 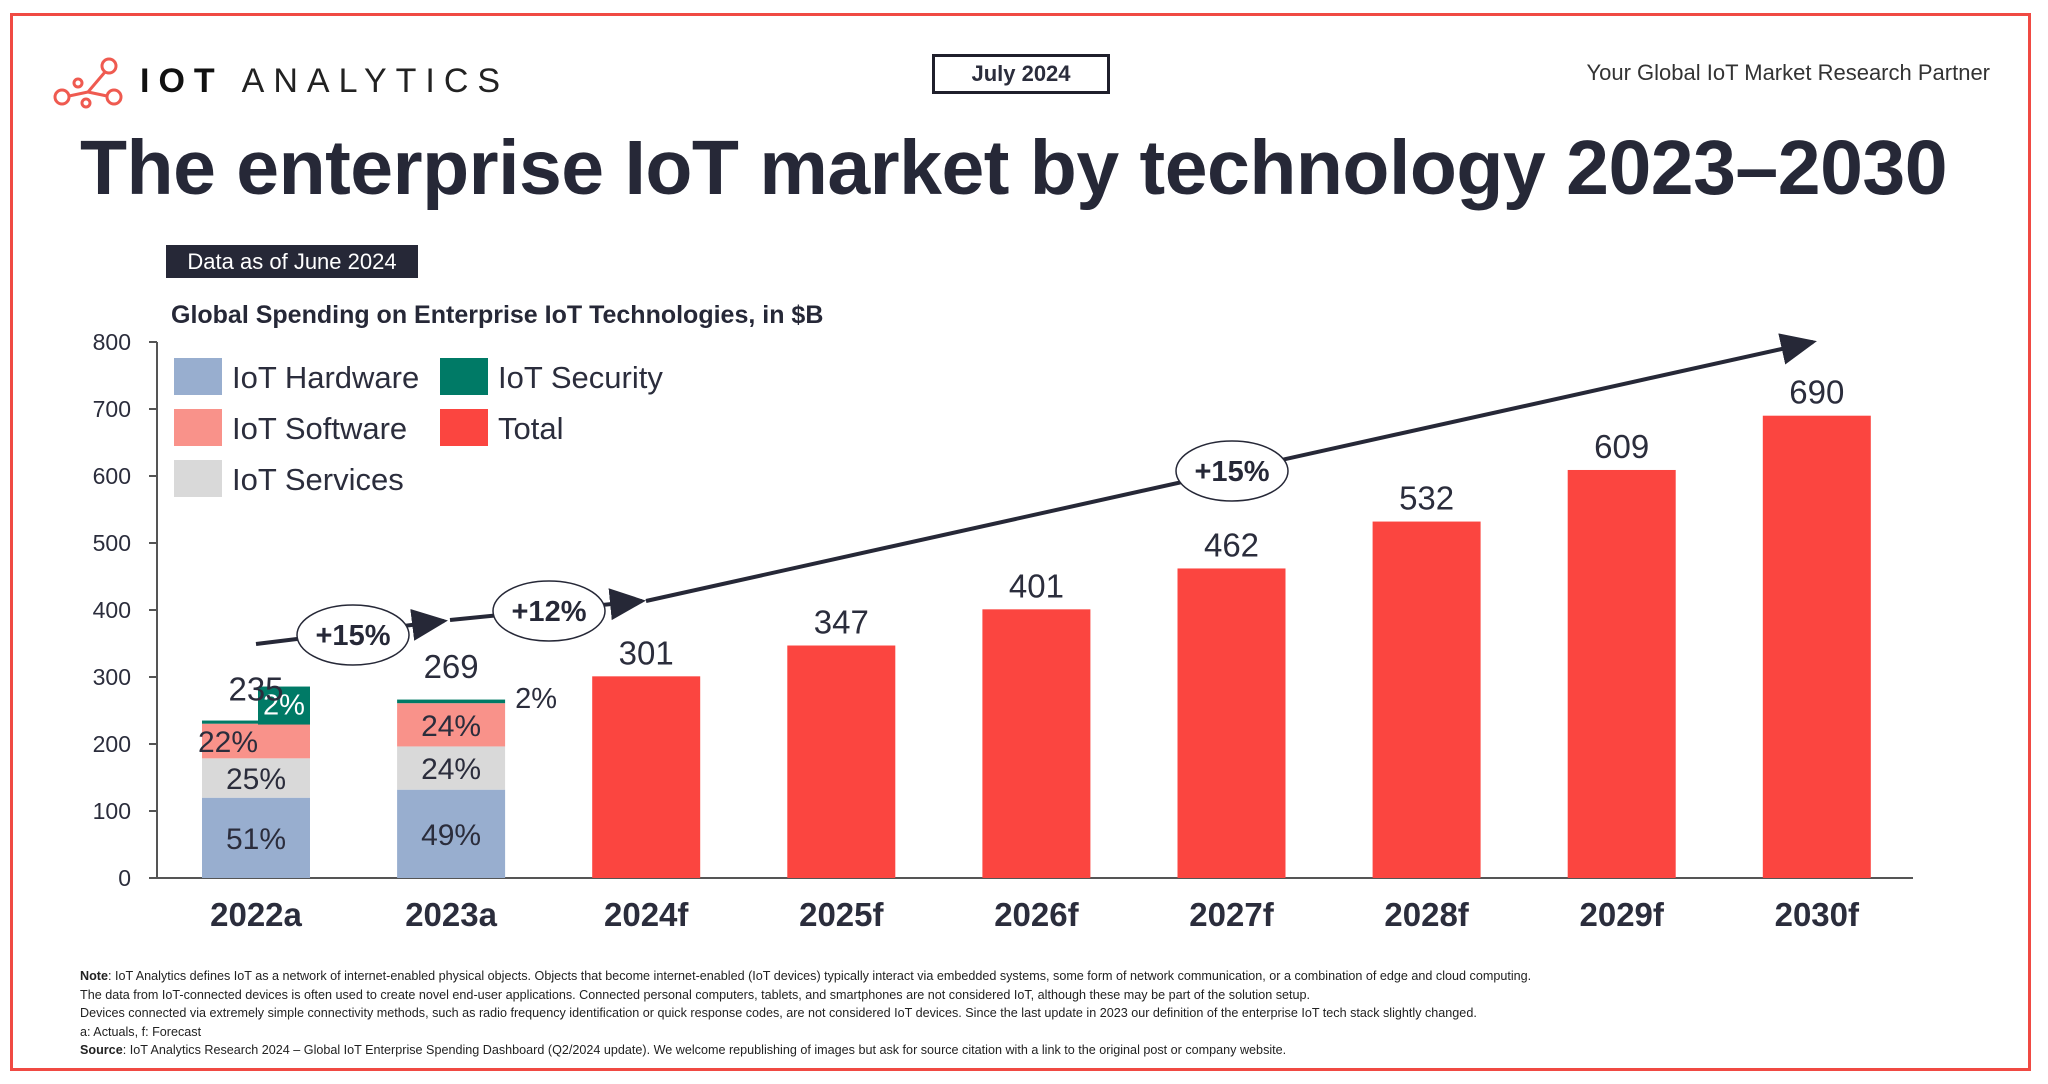 I want to click on legend-label: IoT Software, so click(x=319, y=428).